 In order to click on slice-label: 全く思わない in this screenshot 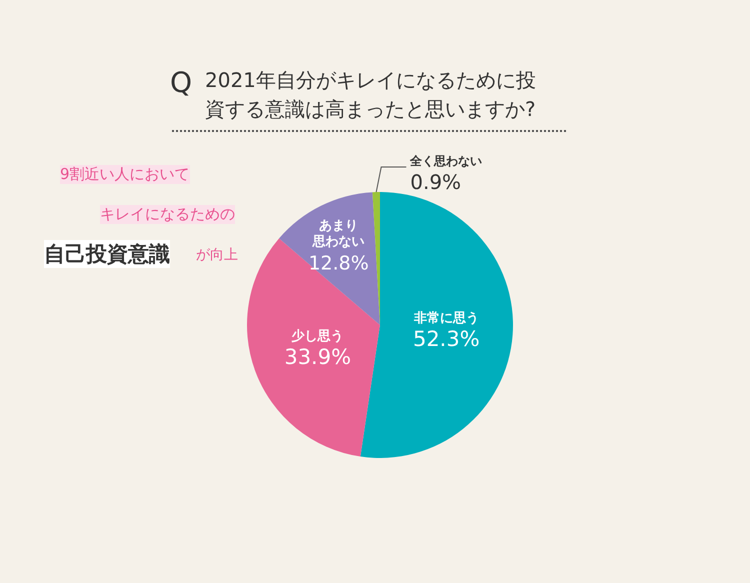, I will do `click(445, 161)`.